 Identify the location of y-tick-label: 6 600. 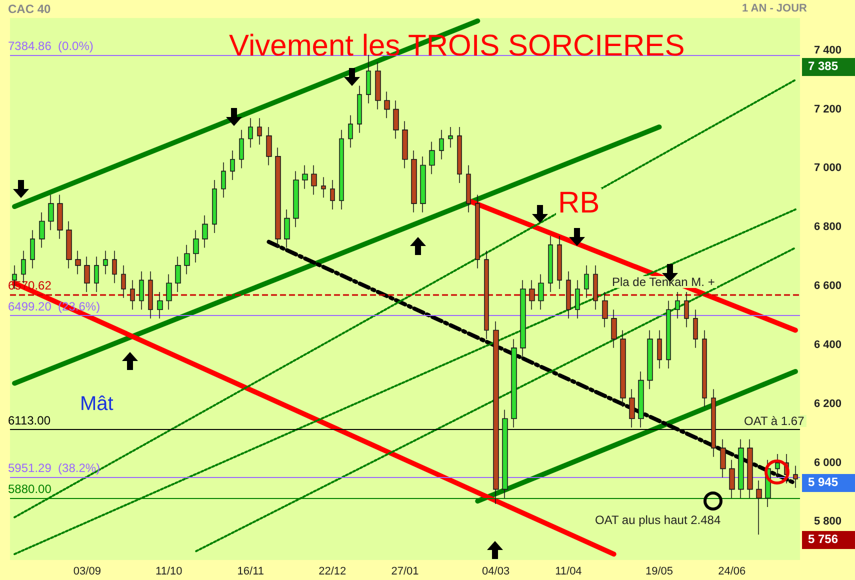
(828, 286).